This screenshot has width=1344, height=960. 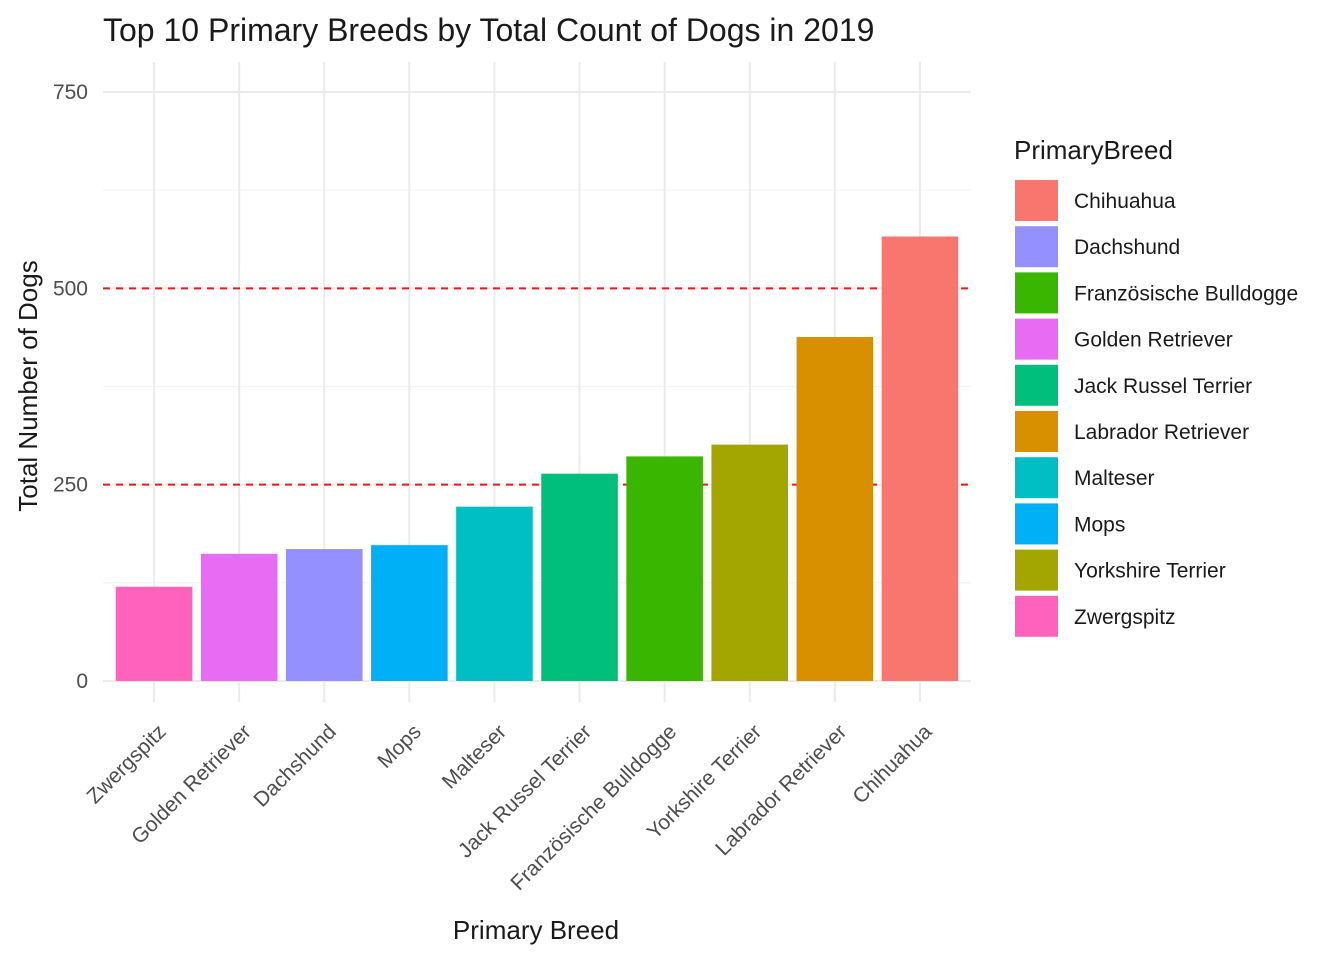 I want to click on legend-label: Jack Russel Terrier, so click(x=1163, y=386).